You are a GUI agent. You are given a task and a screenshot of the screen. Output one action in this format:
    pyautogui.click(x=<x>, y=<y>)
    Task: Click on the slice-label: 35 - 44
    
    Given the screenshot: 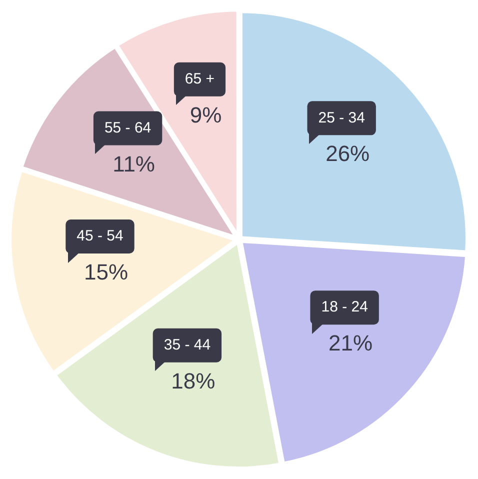 What is the action you would take?
    pyautogui.click(x=187, y=345)
    